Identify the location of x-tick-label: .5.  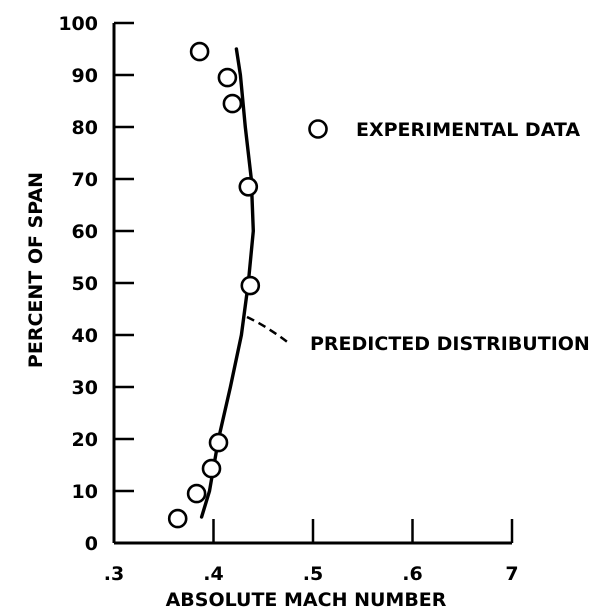
(313, 574).